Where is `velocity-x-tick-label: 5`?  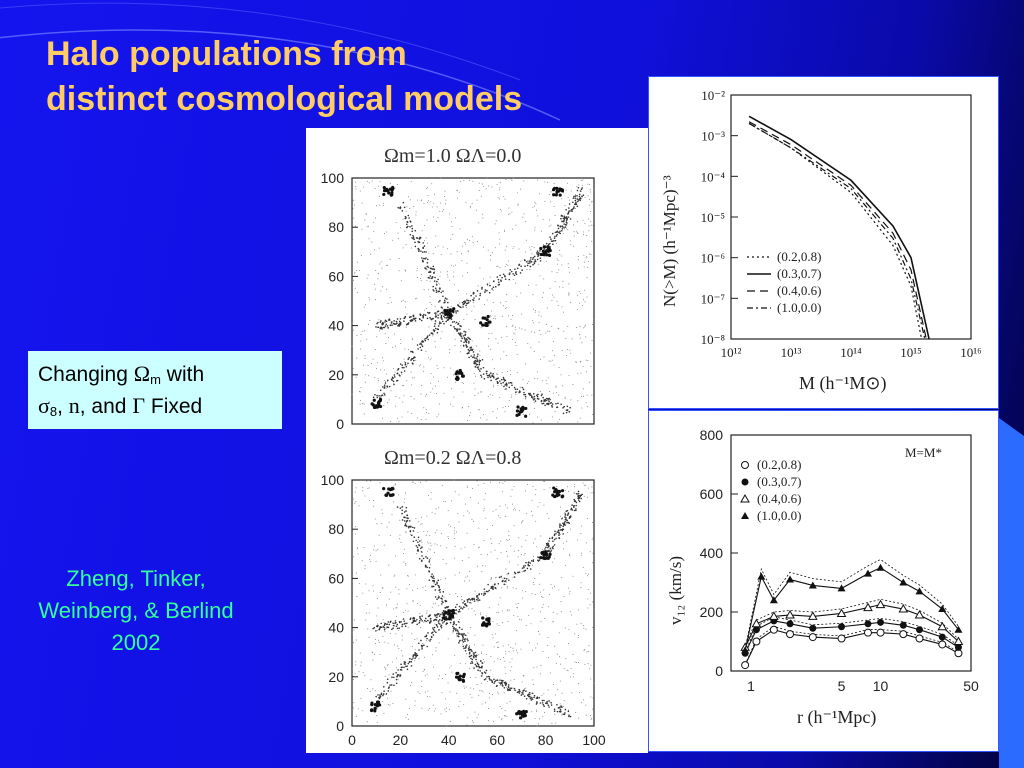
velocity-x-tick-label: 5 is located at coordinates (842, 686).